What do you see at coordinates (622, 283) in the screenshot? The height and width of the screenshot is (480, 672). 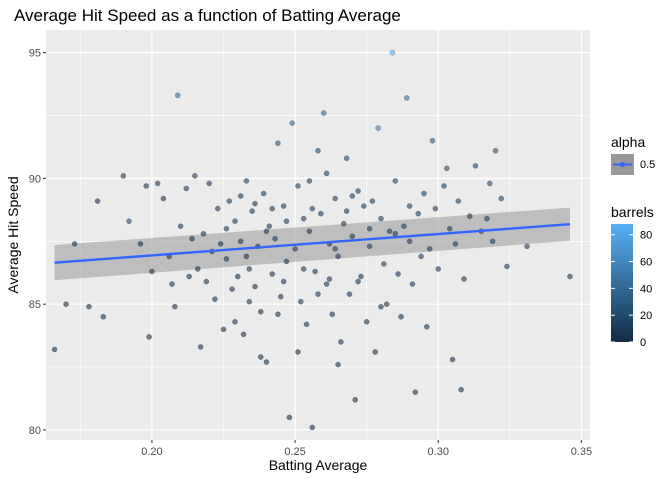 I see `legend-colorbar` at bounding box center [622, 283].